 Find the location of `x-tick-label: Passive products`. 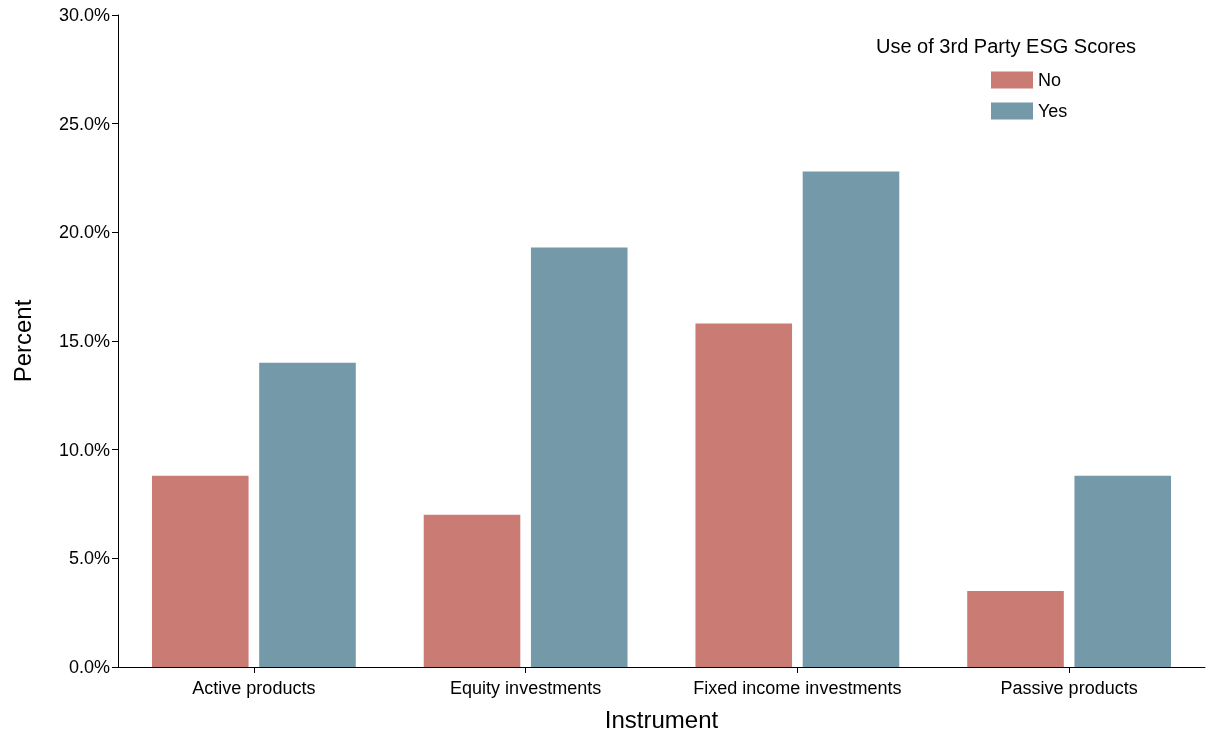

x-tick-label: Passive products is located at coordinates (1069, 688).